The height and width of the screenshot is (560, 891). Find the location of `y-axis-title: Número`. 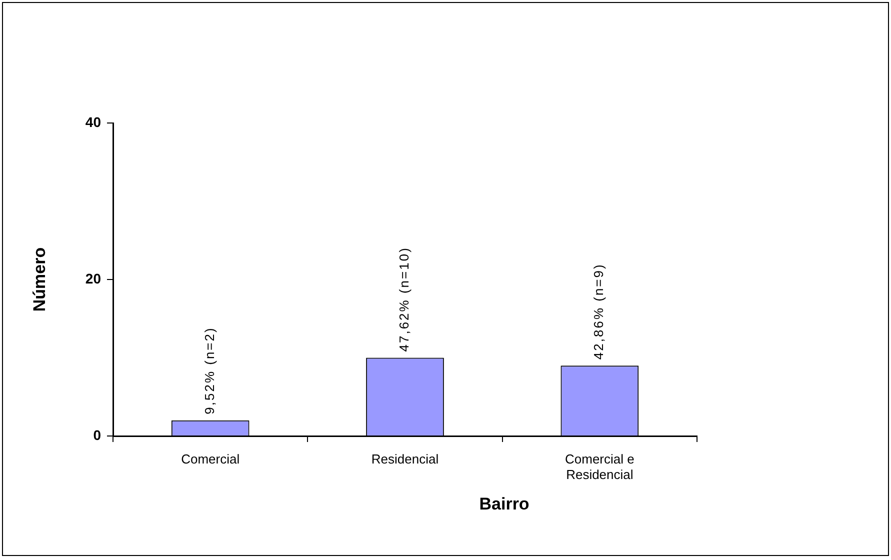

y-axis-title: Número is located at coordinates (39, 279).